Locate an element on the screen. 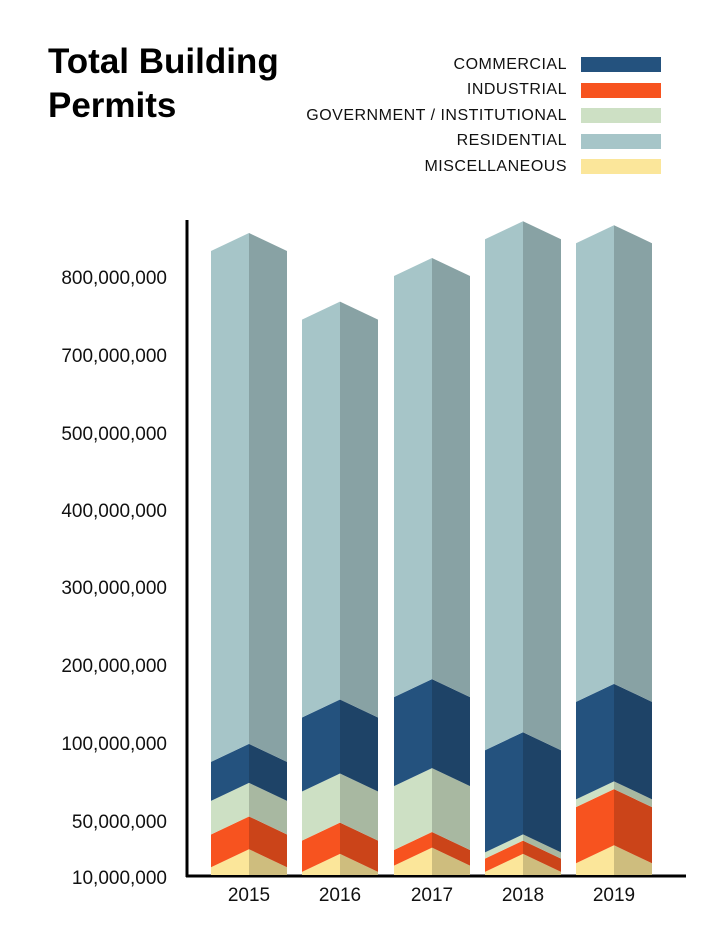  x-tick-label: 2017 is located at coordinates (432, 895).